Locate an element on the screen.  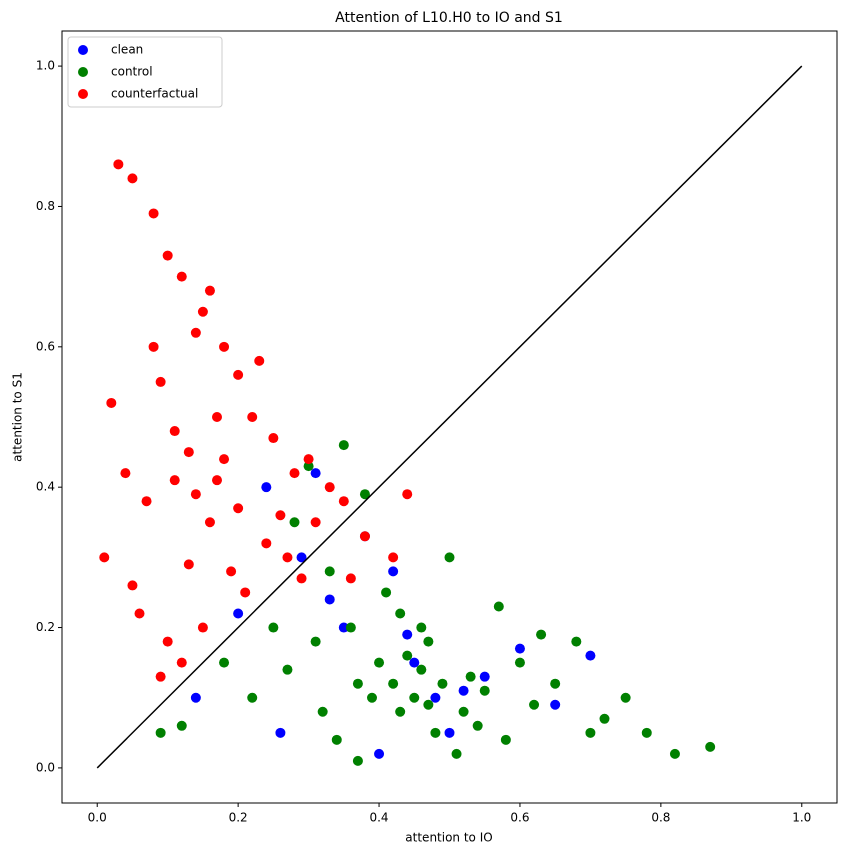
x-axis-label: attention to IO is located at coordinates (448, 838).